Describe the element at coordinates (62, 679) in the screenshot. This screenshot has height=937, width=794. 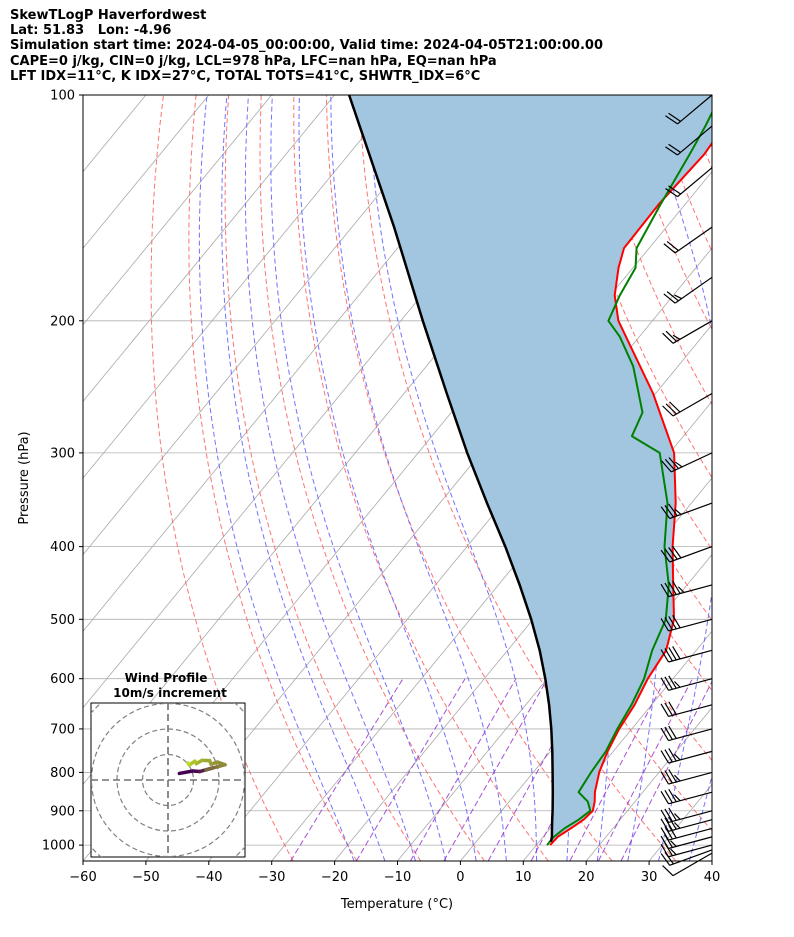
I see `y-tick-label: 600` at that location.